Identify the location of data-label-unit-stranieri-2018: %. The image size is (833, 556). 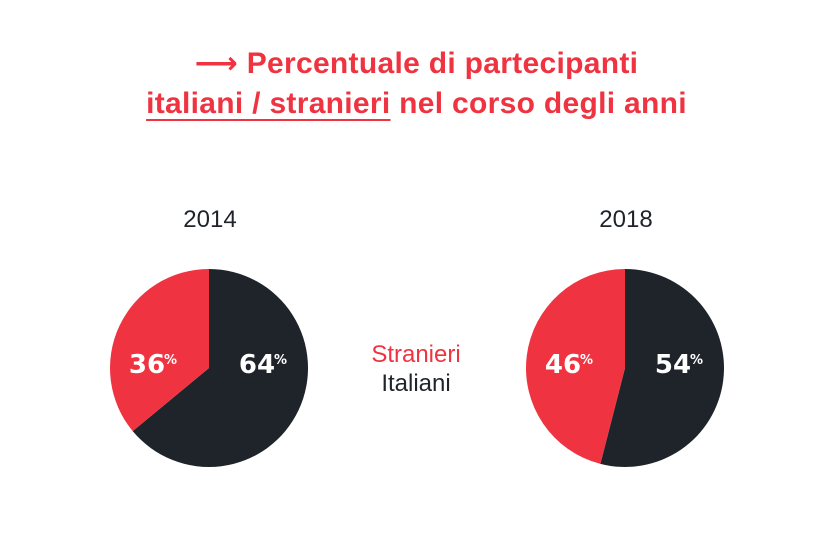
(586, 360).